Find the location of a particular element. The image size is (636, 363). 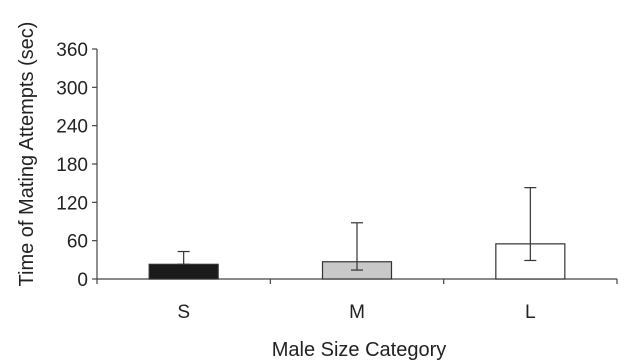

error-bars is located at coordinates (357, 229).